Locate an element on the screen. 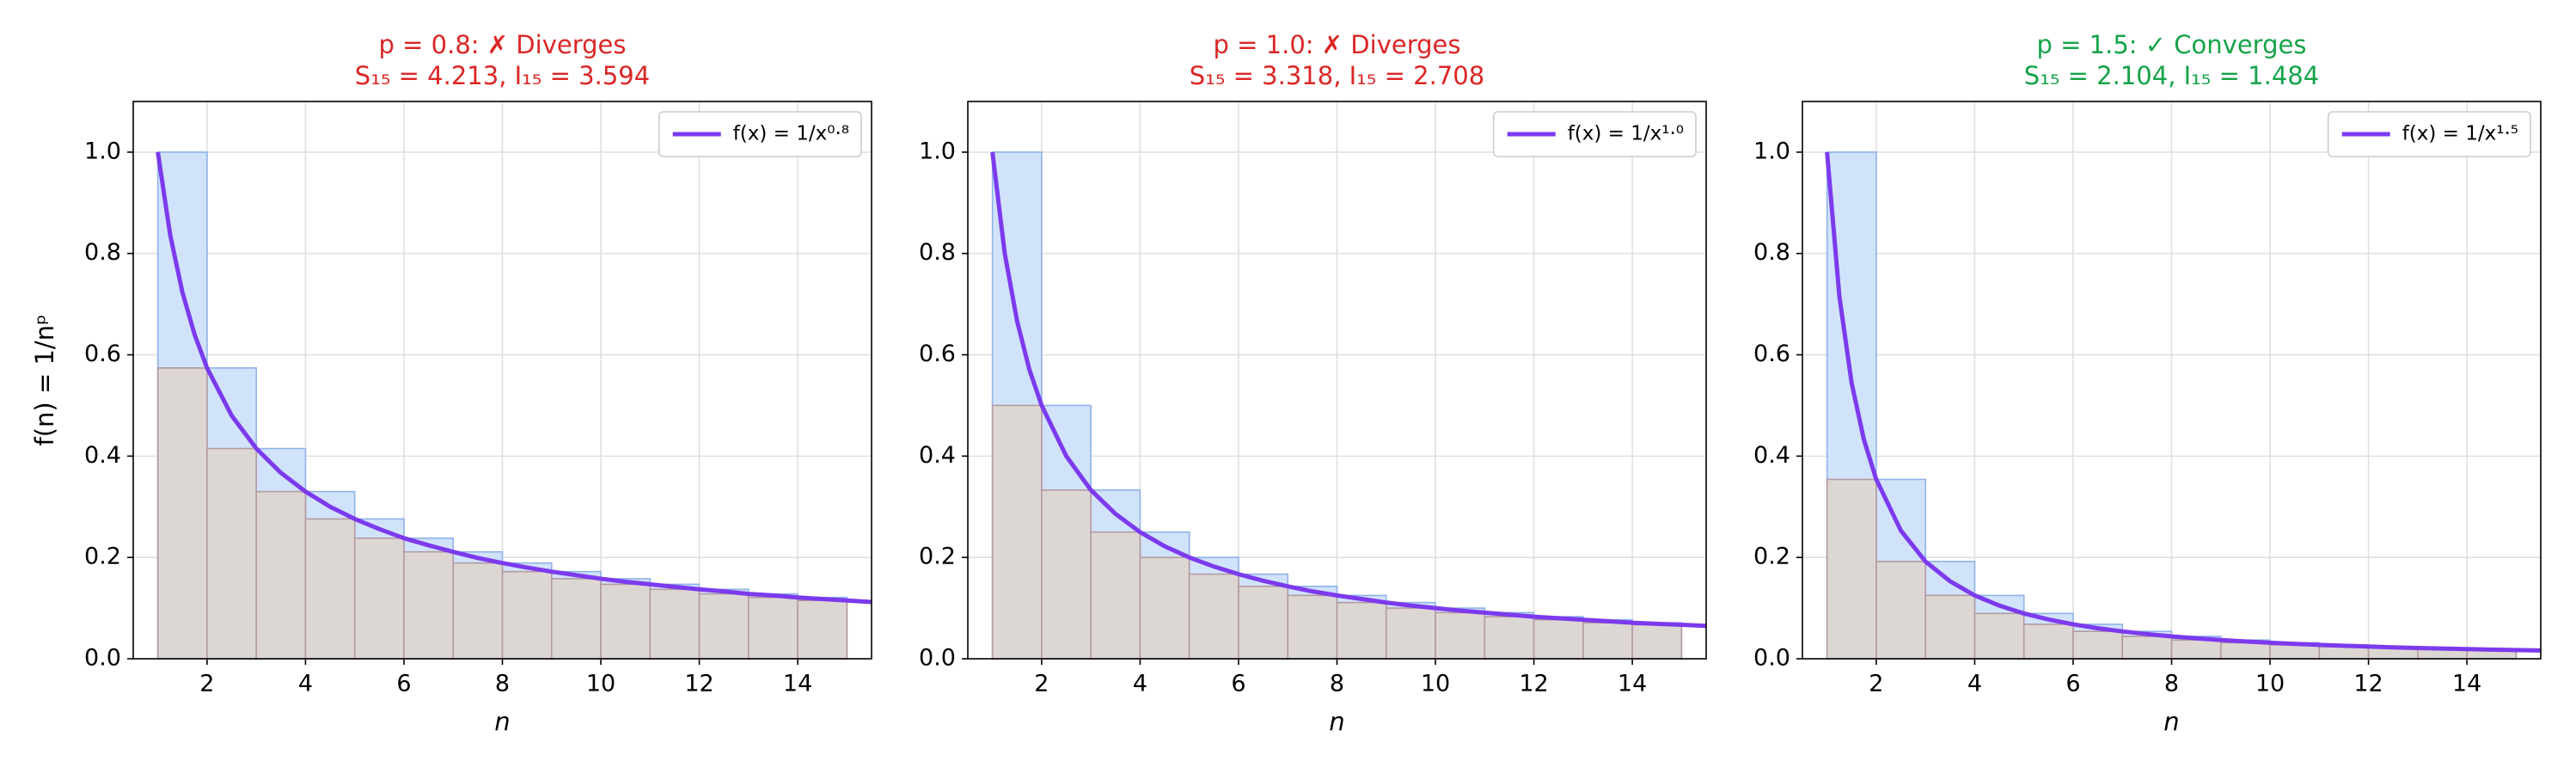 The image size is (2576, 774). legend: f(x) = 1/x⁰·⁸ is located at coordinates (760, 134).